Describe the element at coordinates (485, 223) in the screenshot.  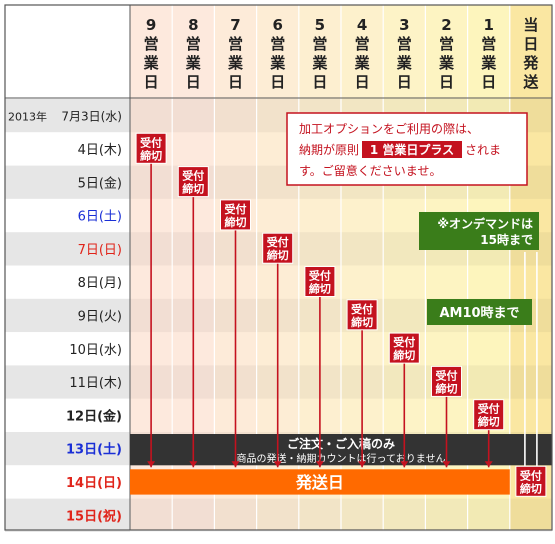
I see `ondemand-line1: ※オンデマンドは` at that location.